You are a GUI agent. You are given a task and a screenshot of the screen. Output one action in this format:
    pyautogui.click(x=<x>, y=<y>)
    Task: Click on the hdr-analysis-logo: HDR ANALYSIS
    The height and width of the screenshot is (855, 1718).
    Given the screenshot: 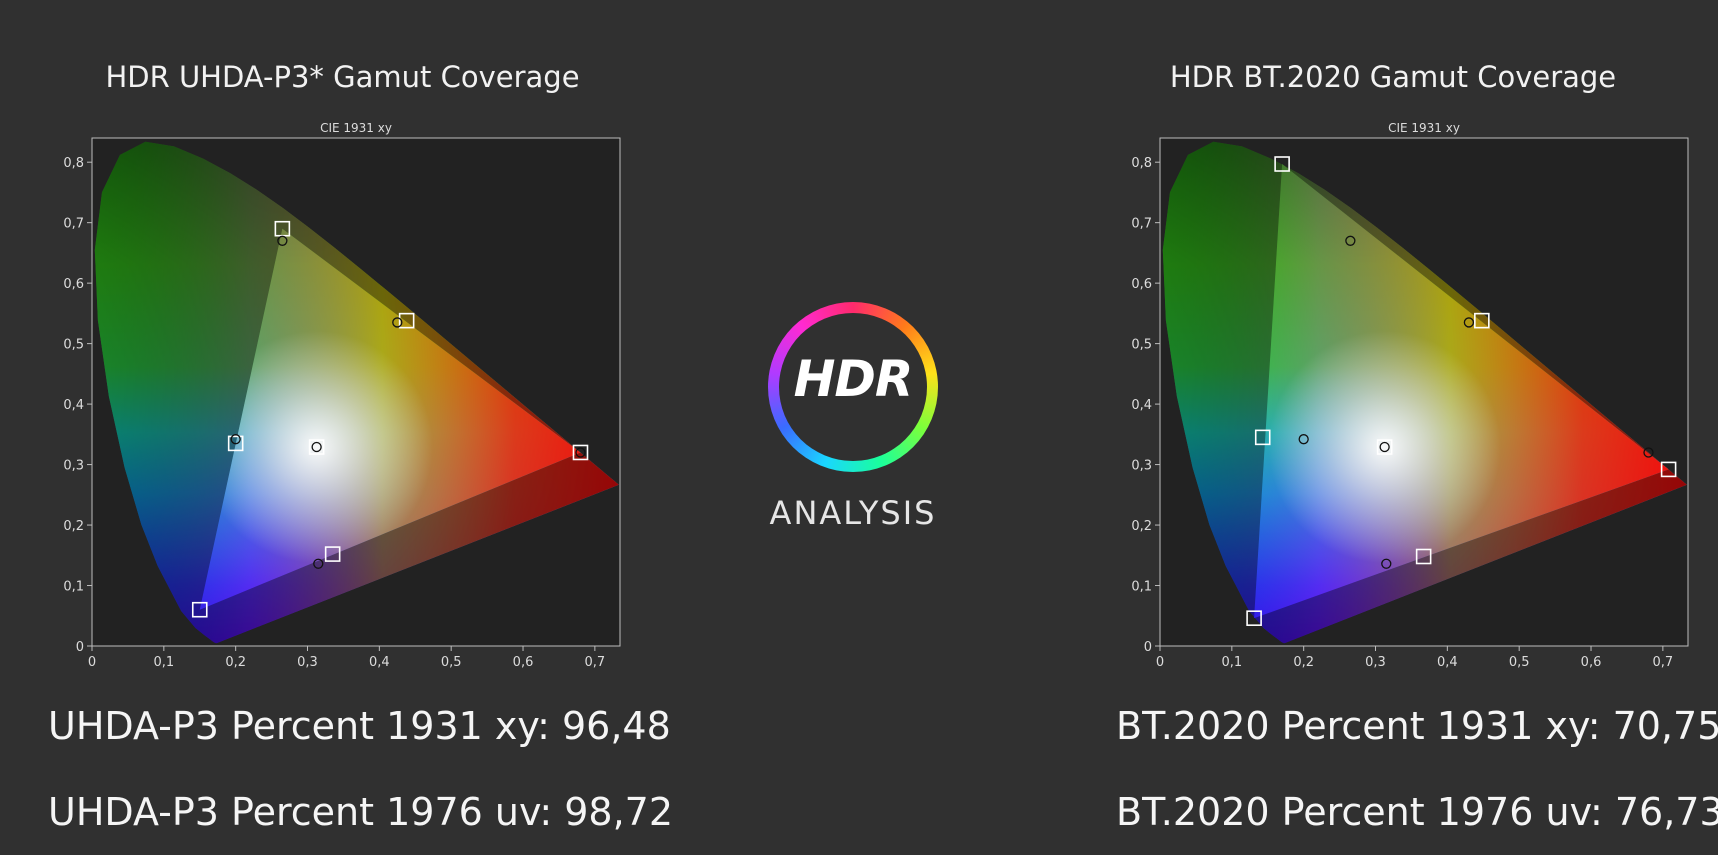 What is the action you would take?
    pyautogui.click(x=853, y=417)
    